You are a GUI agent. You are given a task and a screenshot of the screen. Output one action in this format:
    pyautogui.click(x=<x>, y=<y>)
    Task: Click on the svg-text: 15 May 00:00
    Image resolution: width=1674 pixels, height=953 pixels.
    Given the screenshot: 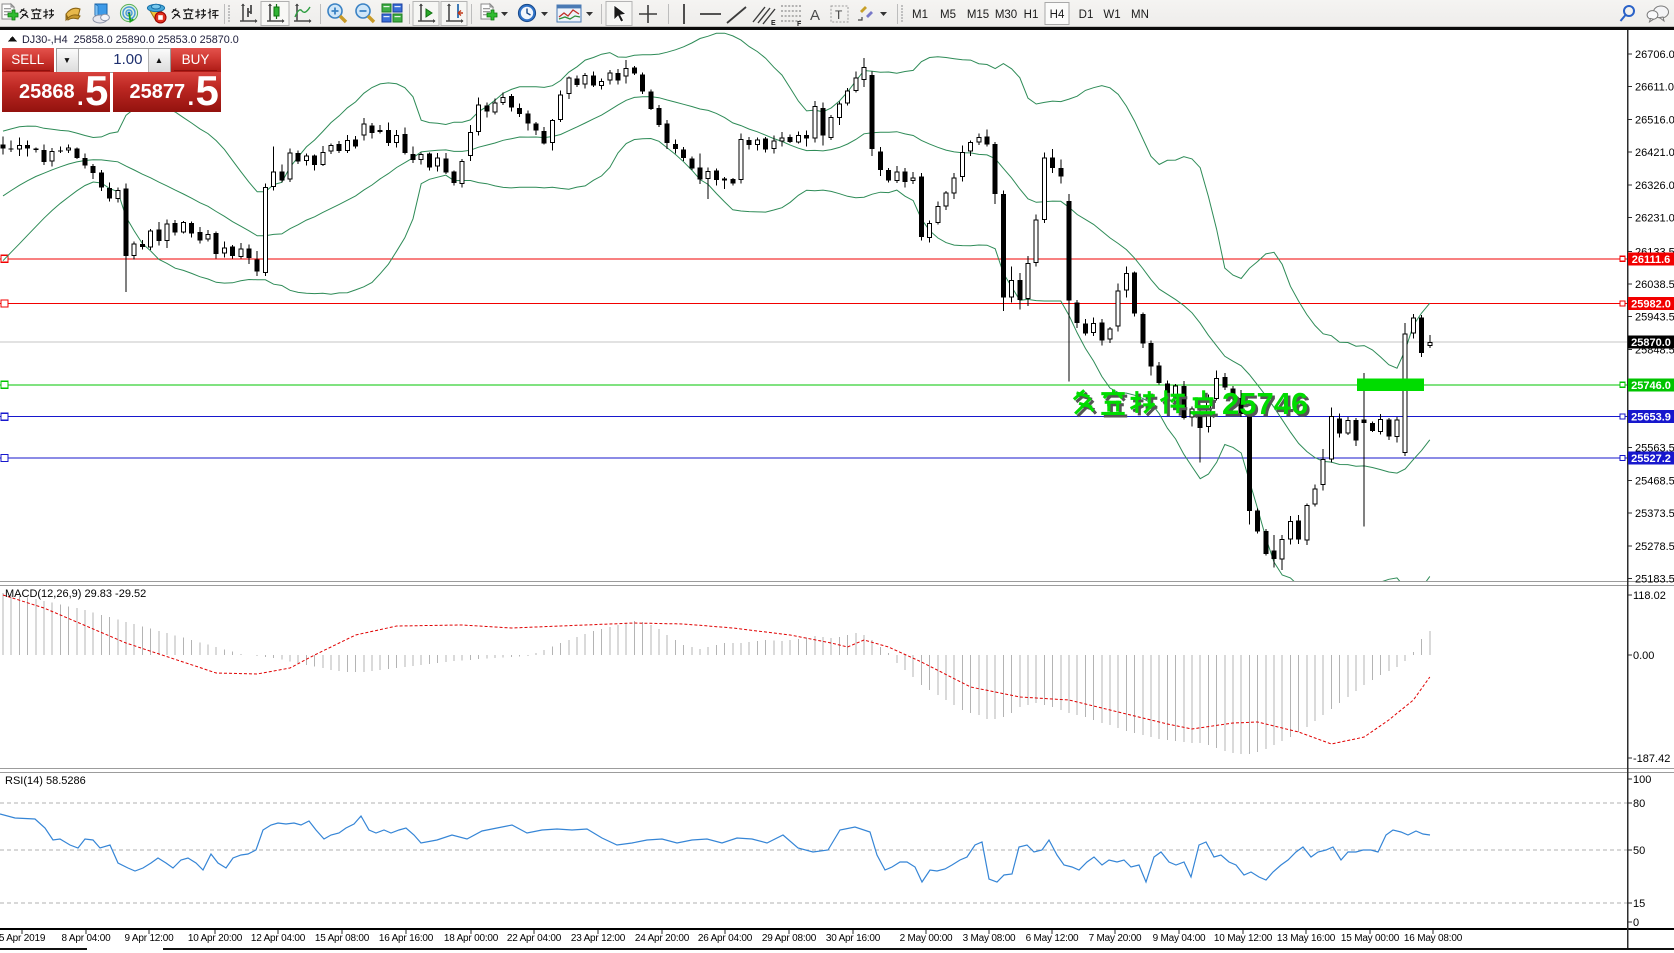 What is the action you would take?
    pyautogui.click(x=1370, y=938)
    